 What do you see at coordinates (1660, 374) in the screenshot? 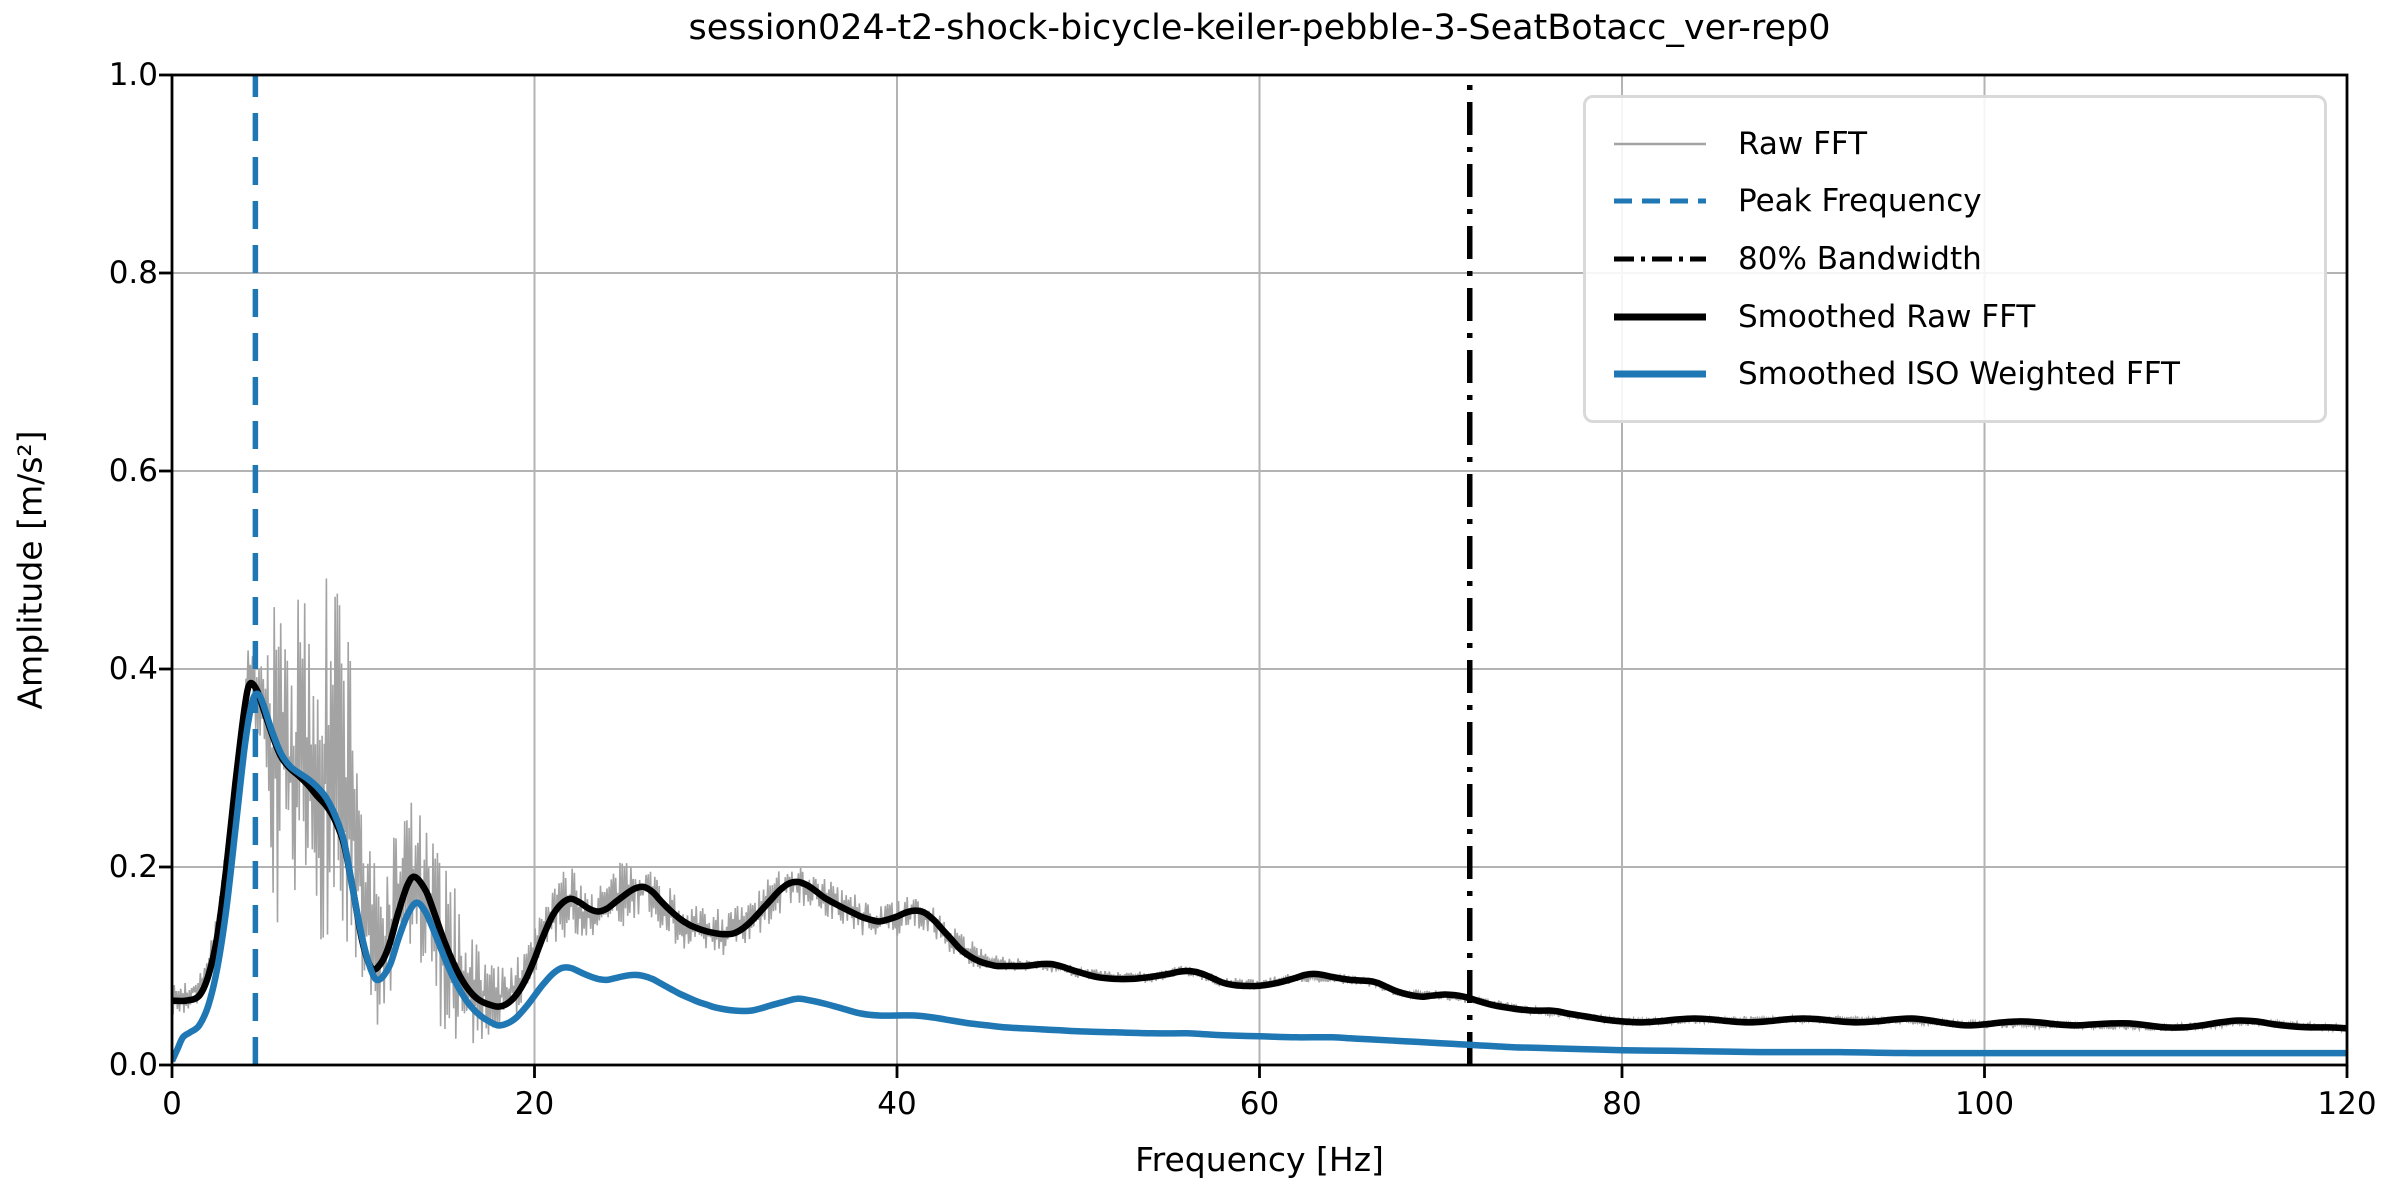
I see `legend-sample-smoothed-iso-weighted-fft-icon` at bounding box center [1660, 374].